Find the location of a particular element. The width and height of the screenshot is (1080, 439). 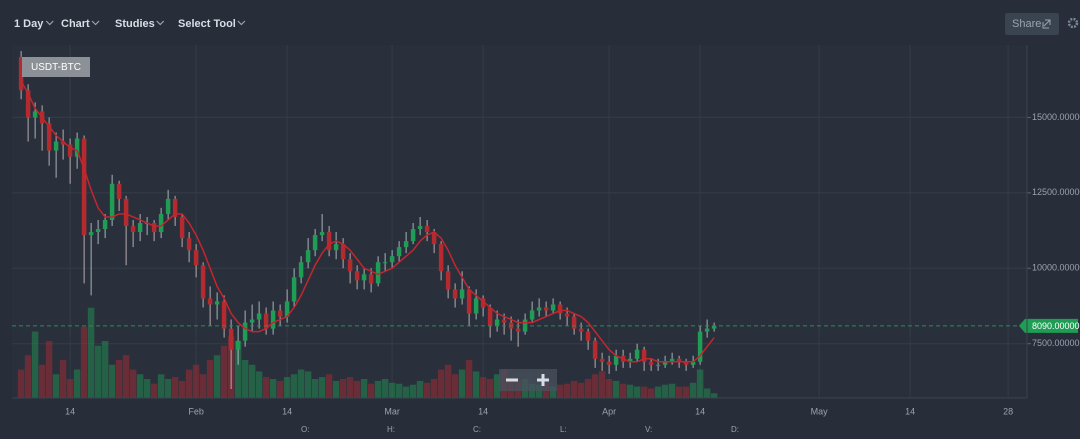

interval-menu: 1 Day is located at coordinates (29, 24).